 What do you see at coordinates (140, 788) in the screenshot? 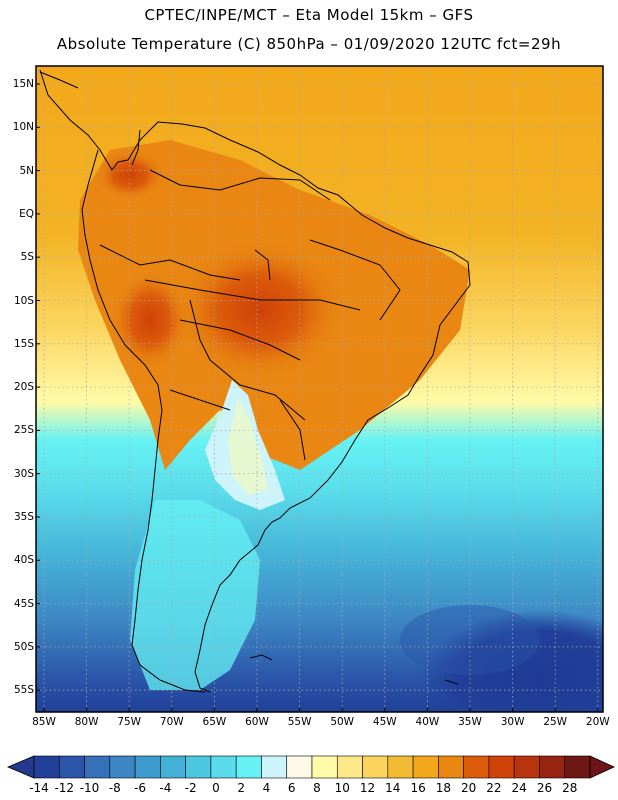
I see `colorbar-label: -6` at bounding box center [140, 788].